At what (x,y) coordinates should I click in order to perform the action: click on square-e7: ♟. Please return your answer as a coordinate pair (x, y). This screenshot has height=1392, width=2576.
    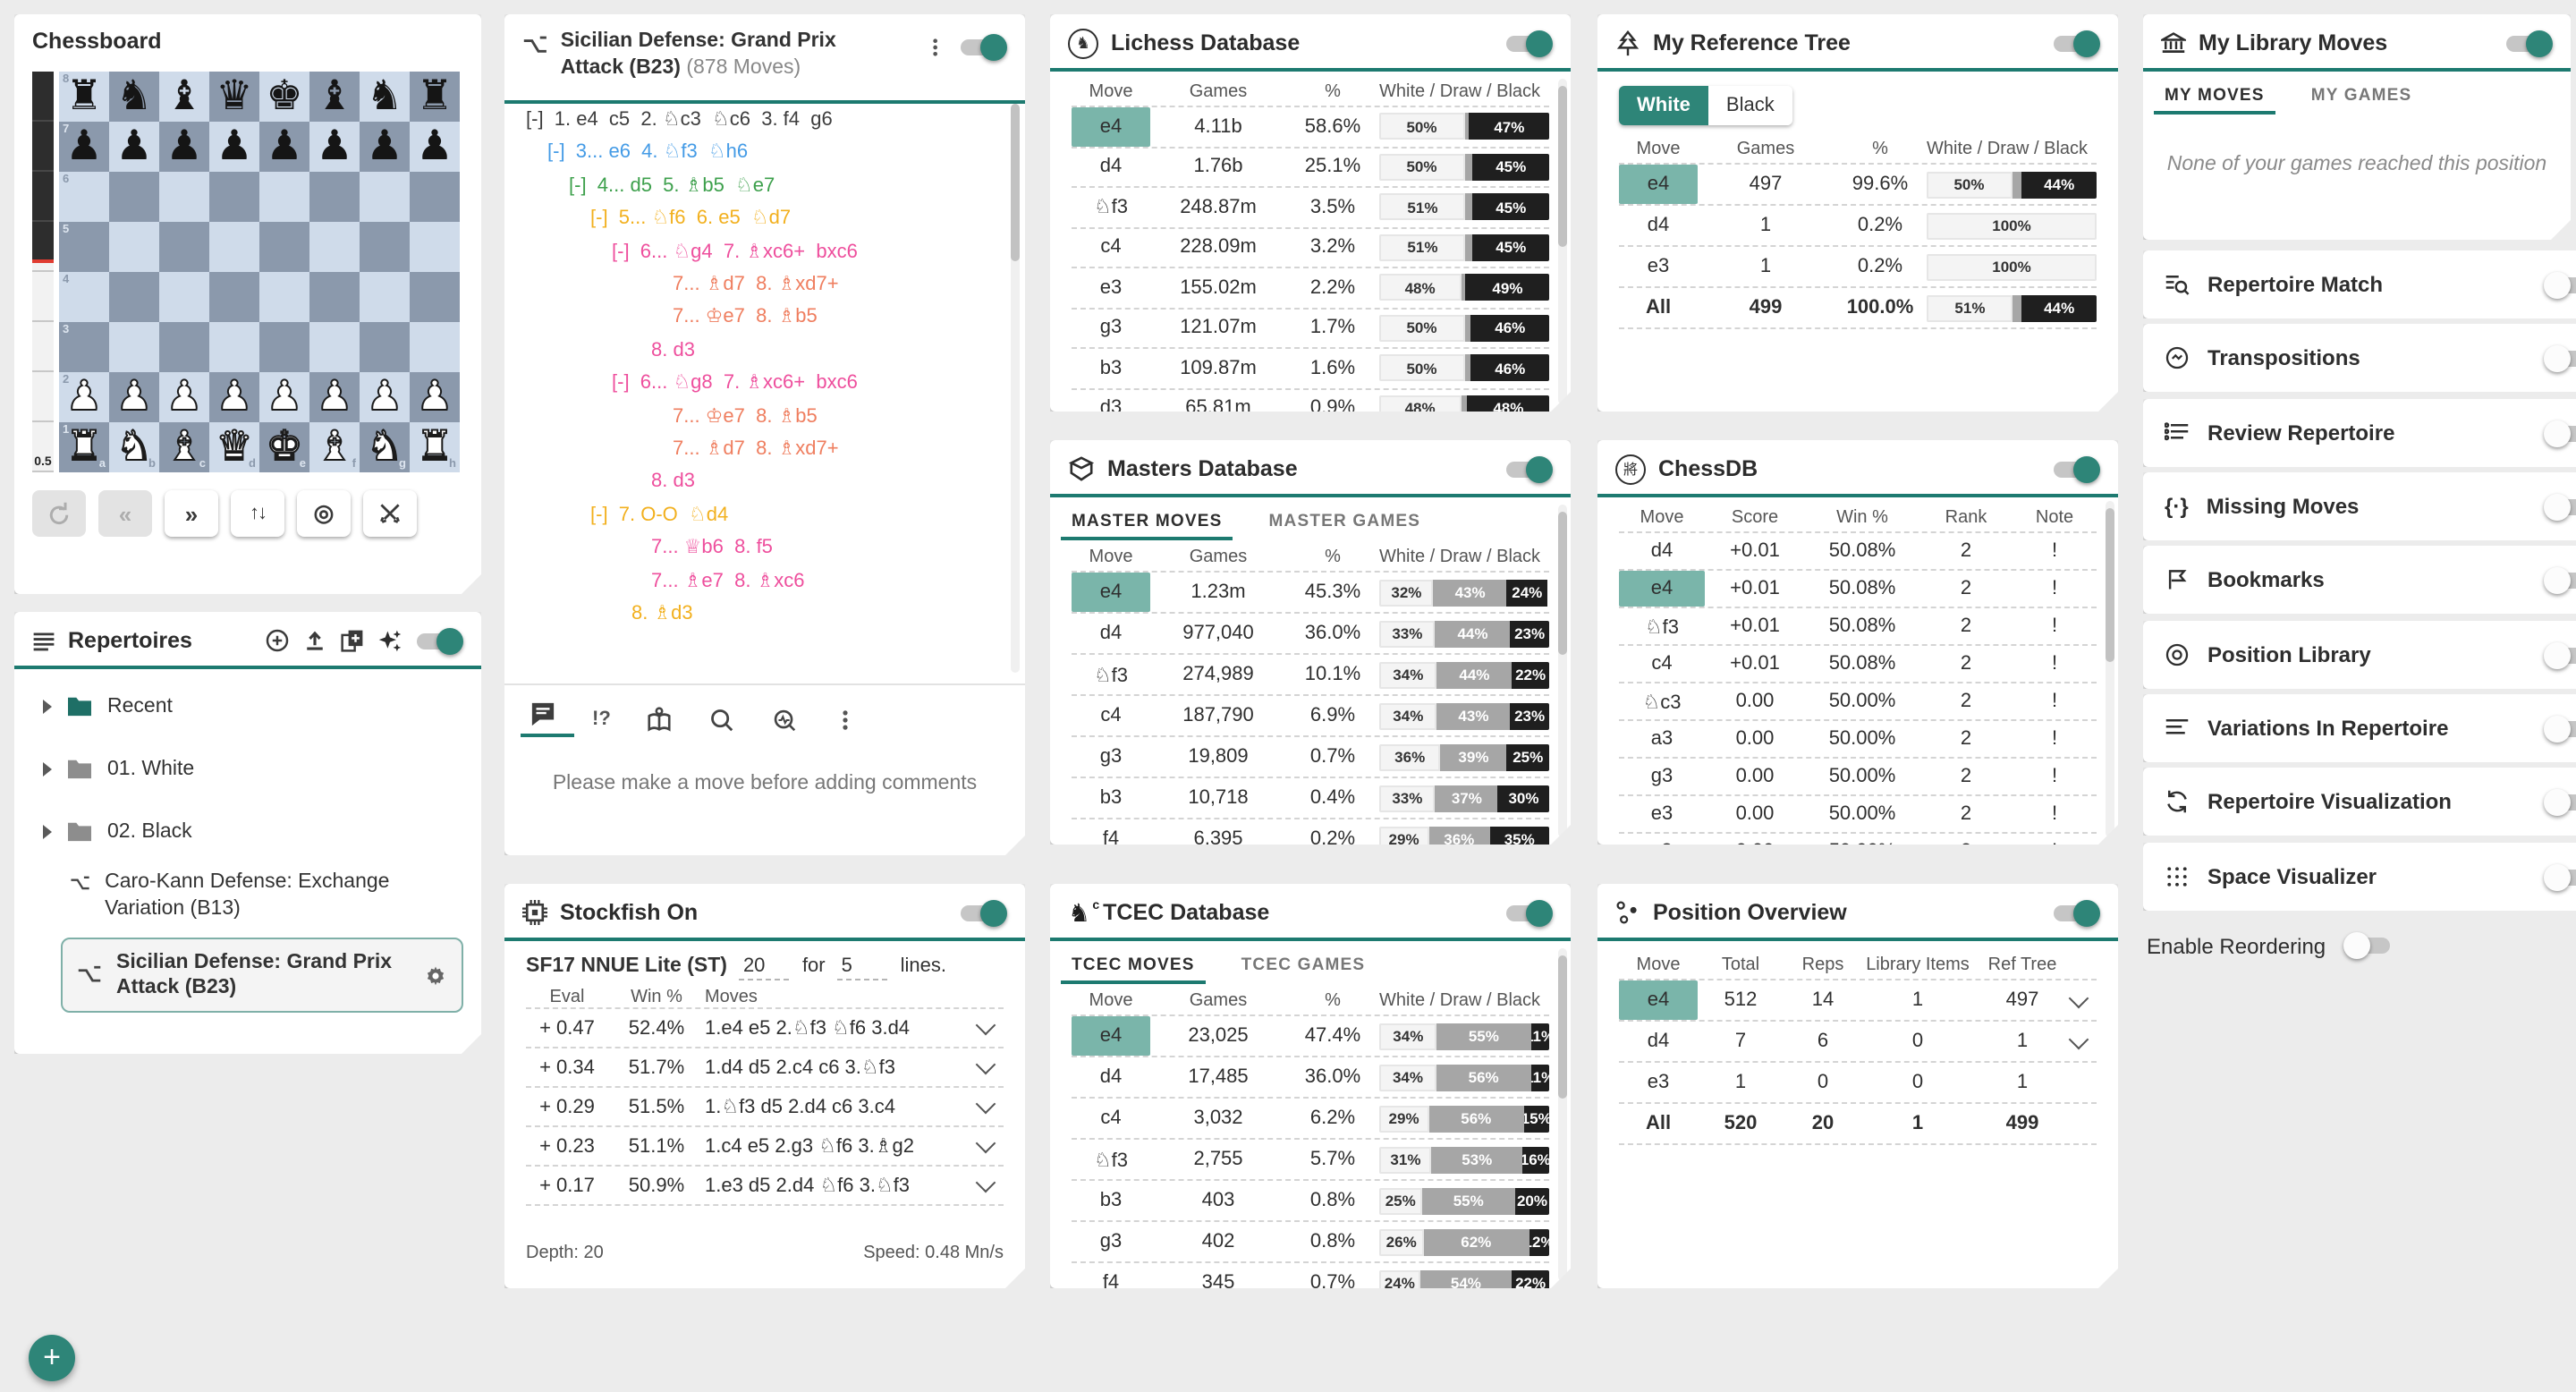
    Looking at the image, I should click on (284, 147).